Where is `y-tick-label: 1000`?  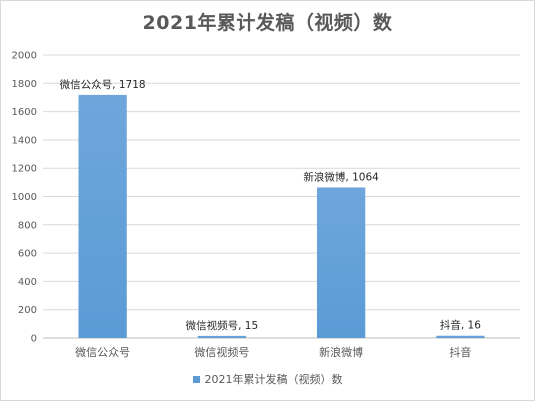
y-tick-label: 1000 is located at coordinates (24, 197).